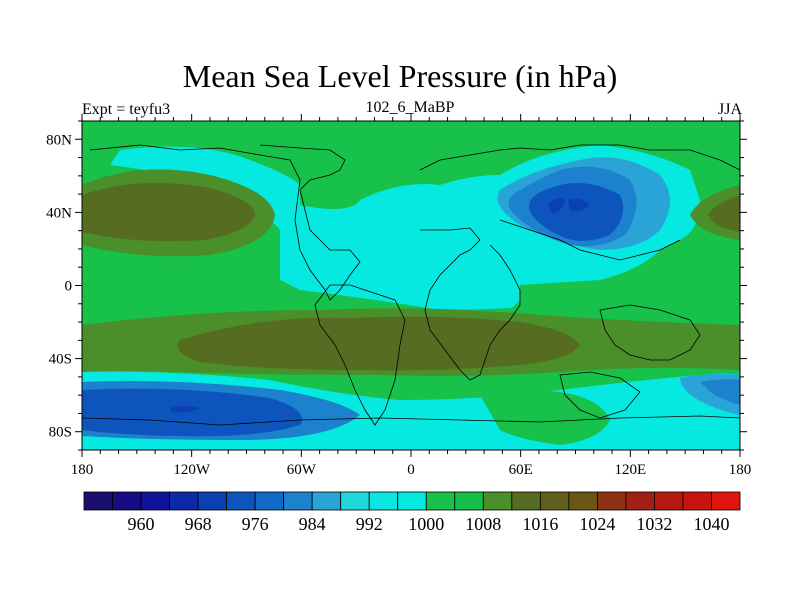 This screenshot has height=600, width=800. I want to click on colorbar-label: 960, so click(141, 524).